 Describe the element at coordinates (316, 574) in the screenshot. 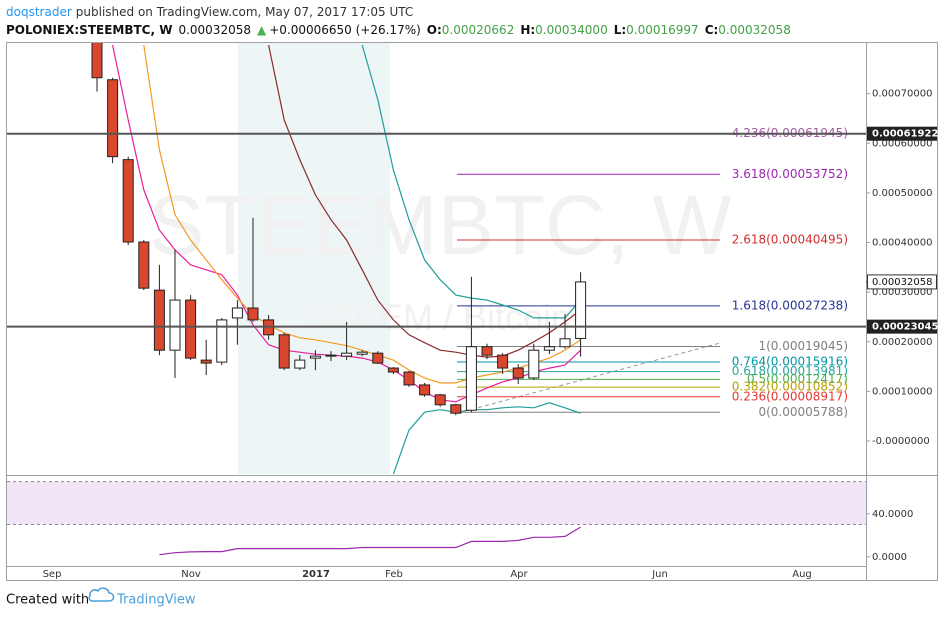

I see `x-tick-label: 2017` at that location.